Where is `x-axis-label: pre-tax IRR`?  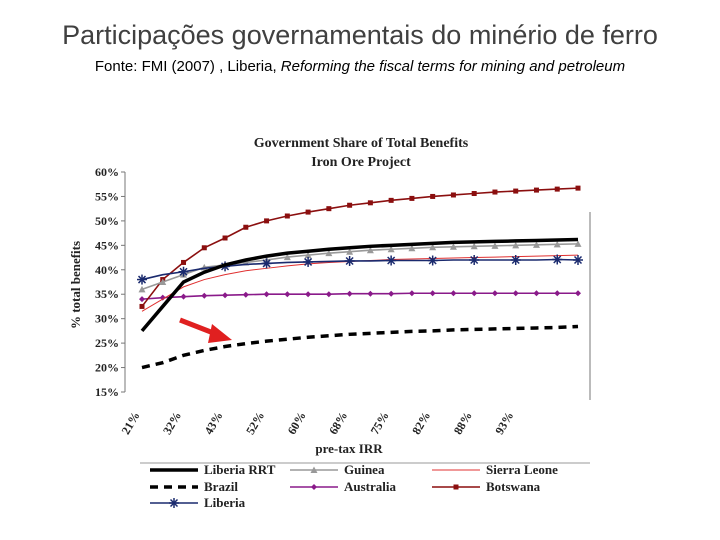
x-axis-label: pre-tax IRR is located at coordinates (349, 448).